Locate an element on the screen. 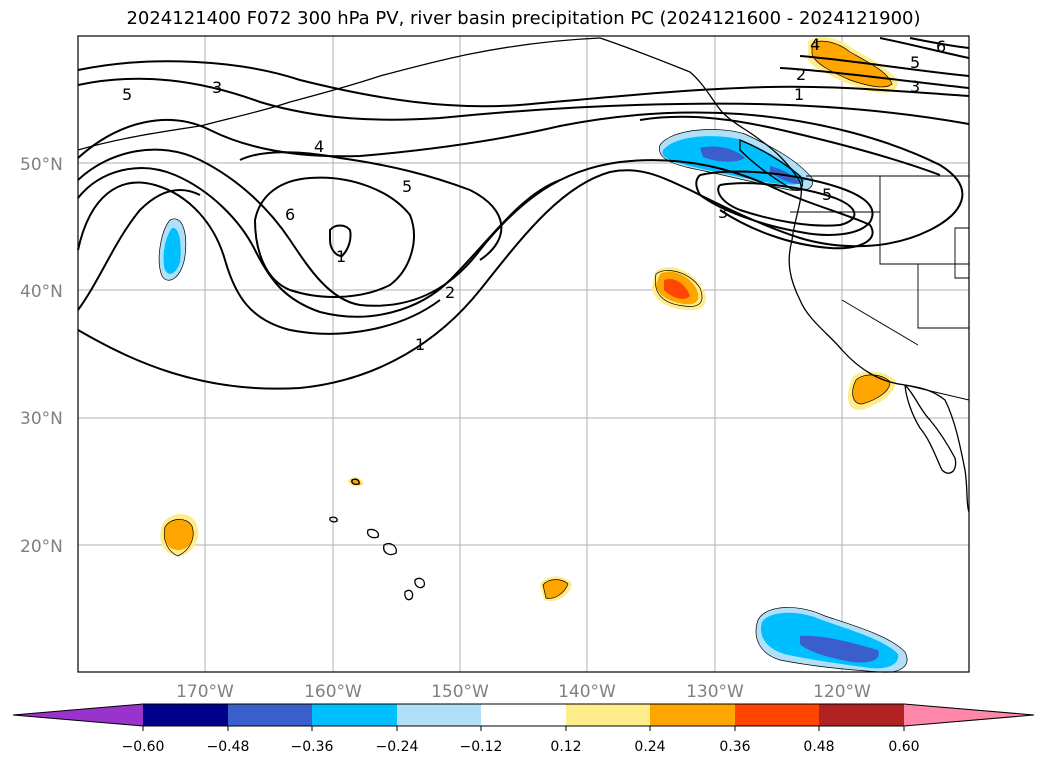 The image size is (1047, 765). colorbar-tick-label: 0.36 is located at coordinates (734, 747).